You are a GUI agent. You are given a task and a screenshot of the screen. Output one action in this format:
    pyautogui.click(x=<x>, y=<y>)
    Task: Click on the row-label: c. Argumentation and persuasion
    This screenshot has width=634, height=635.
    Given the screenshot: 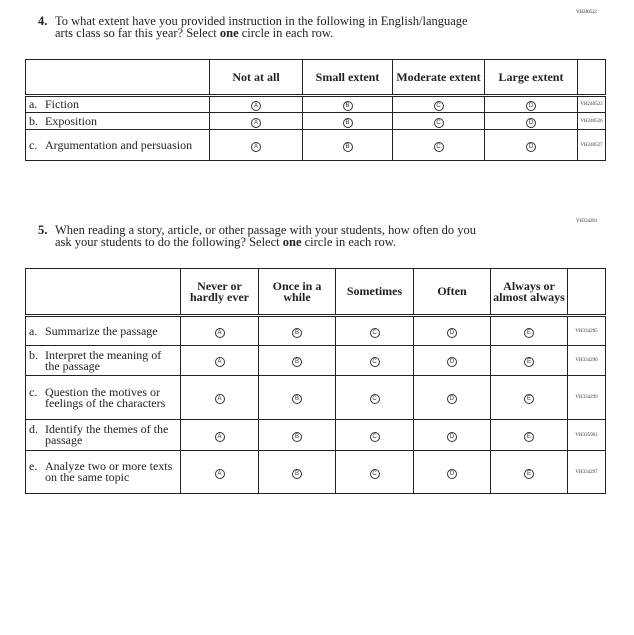 What is the action you would take?
    pyautogui.click(x=117, y=145)
    